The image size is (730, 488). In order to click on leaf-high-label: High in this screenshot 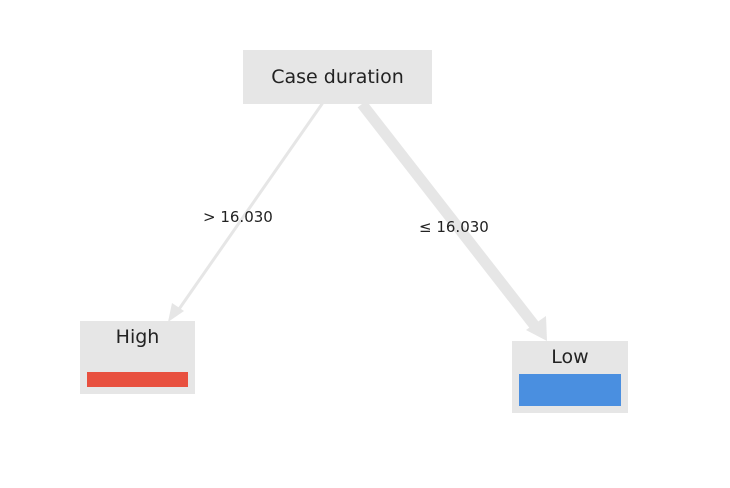, I will do `click(137, 337)`.